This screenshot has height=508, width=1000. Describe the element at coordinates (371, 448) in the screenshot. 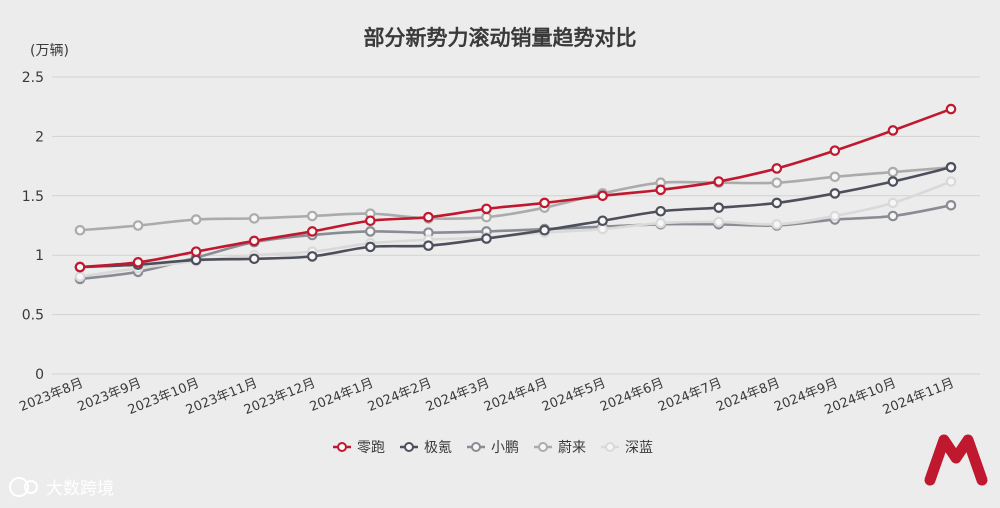

I see `legend-label: 零跑` at that location.